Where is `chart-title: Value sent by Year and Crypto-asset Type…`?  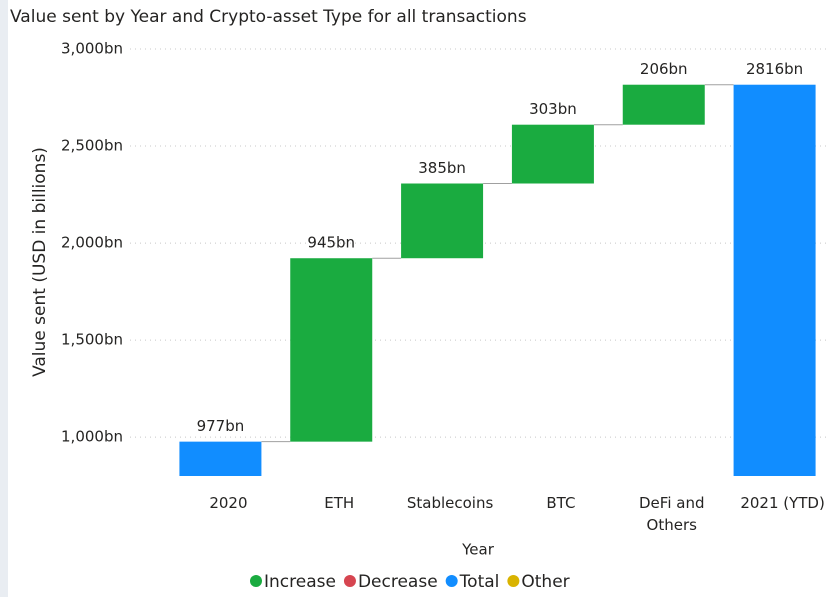 chart-title: Value sent by Year and Crypto-asset Type… is located at coordinates (268, 17).